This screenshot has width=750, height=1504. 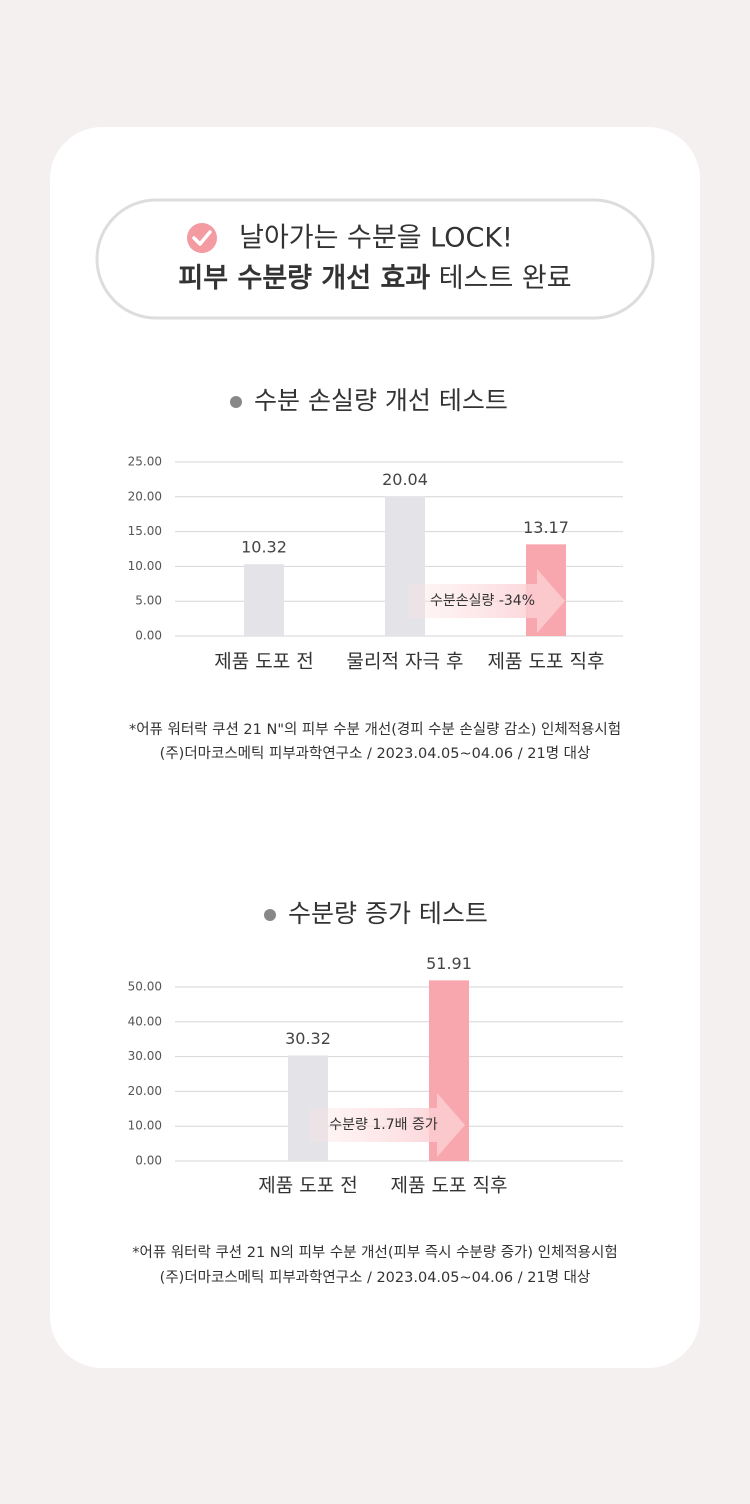 What do you see at coordinates (375, 259) in the screenshot?
I see `header-pill` at bounding box center [375, 259].